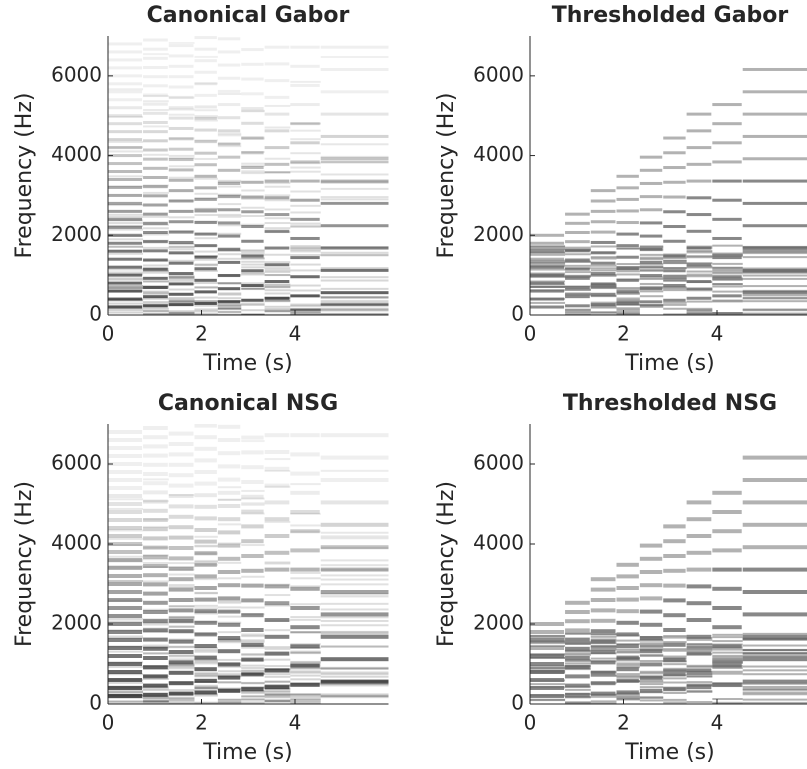  What do you see at coordinates (295, 334) in the screenshot?
I see `x-tick-label: 4` at bounding box center [295, 334].